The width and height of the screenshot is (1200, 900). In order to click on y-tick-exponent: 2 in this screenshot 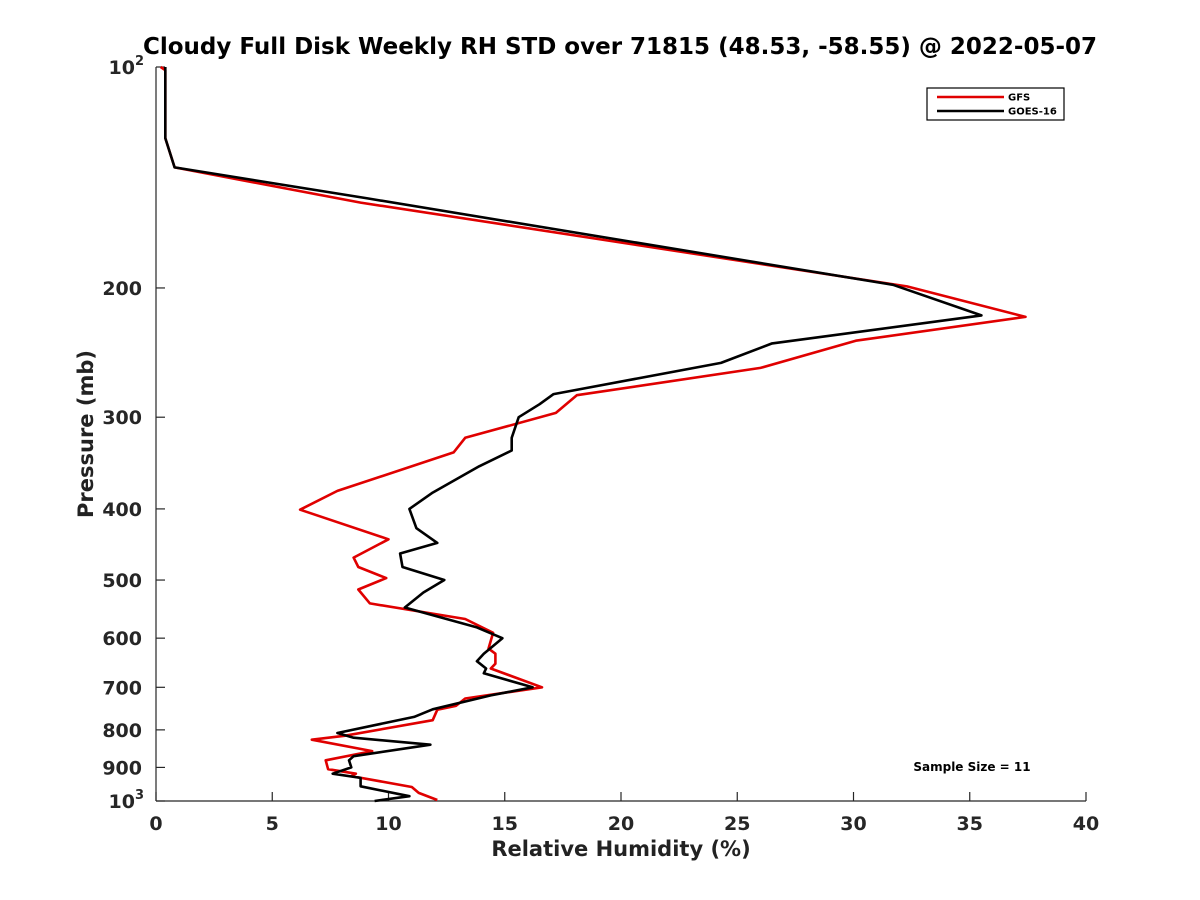, I will do `click(139, 61)`.